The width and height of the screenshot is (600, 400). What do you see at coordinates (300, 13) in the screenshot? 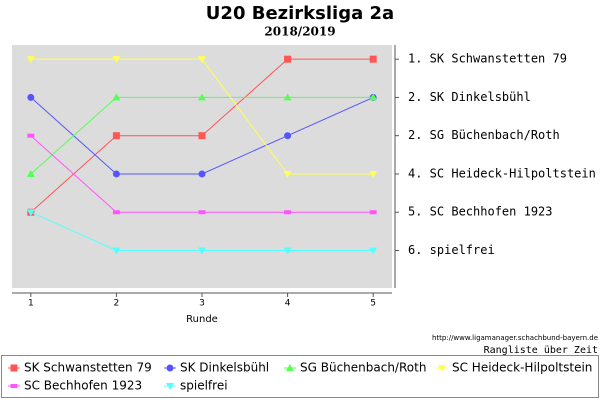
I see `chart-title: U20 Bezirksliga 2a` at bounding box center [300, 13].